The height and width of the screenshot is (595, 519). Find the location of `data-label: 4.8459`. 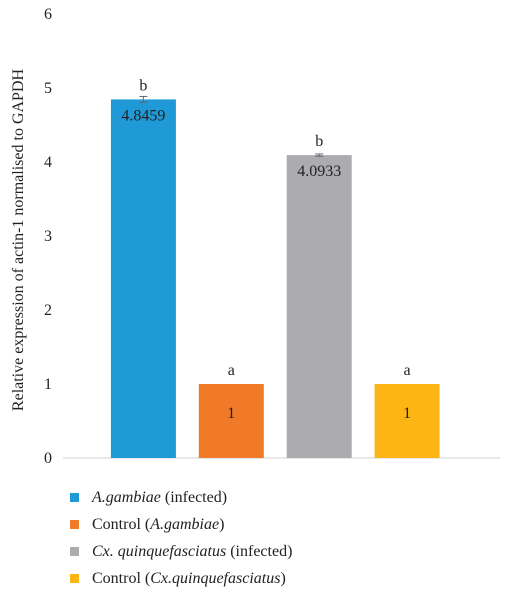

data-label: 4.8459 is located at coordinates (143, 115).